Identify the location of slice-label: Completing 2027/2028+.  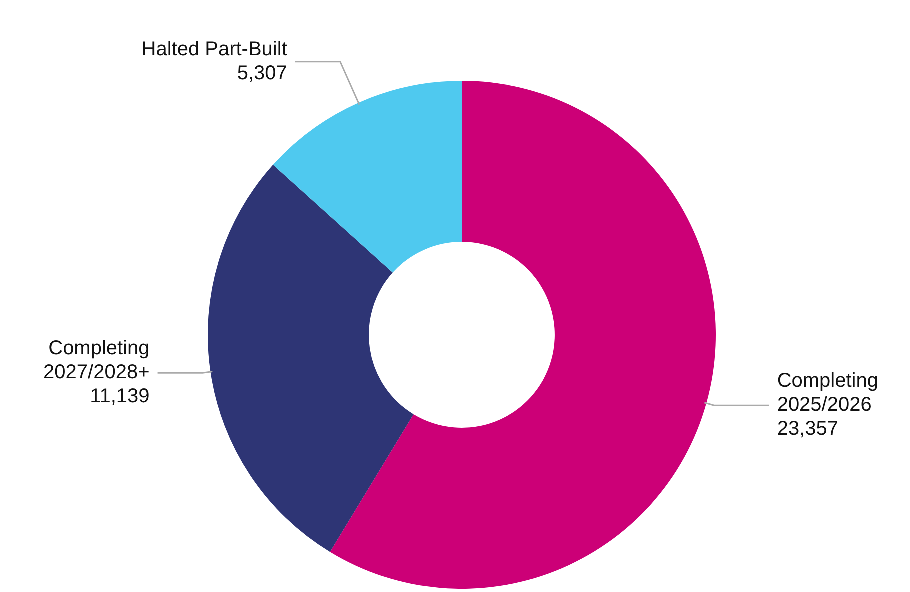
(97, 361).